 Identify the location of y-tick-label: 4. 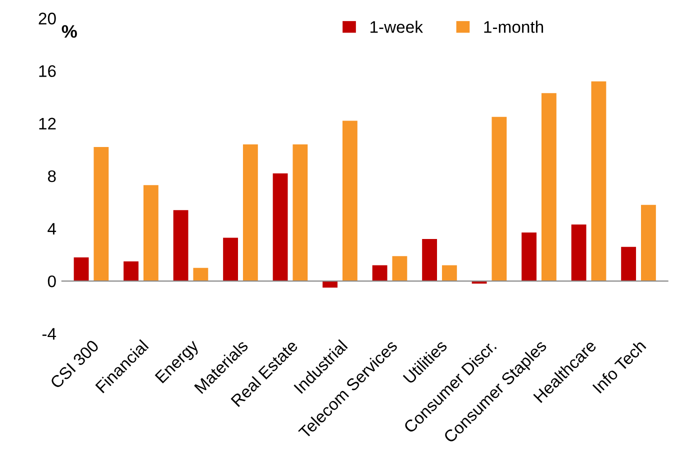
(52, 229).